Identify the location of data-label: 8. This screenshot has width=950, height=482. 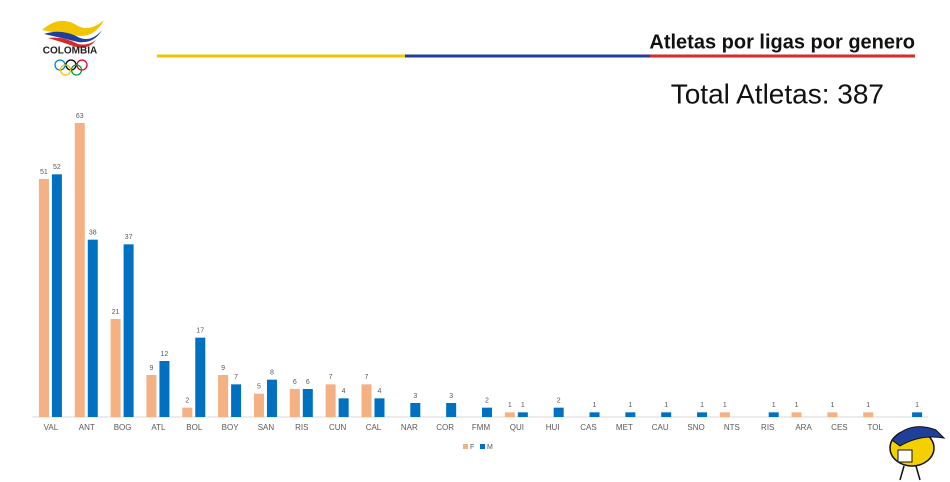
(272, 373).